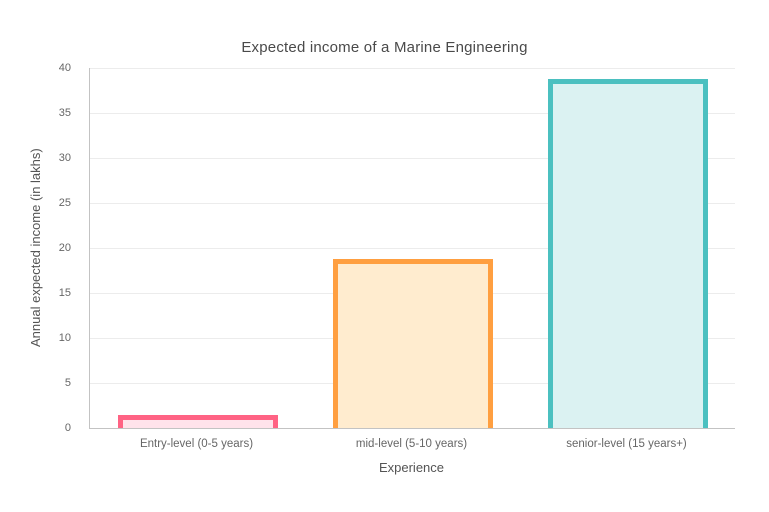  I want to click on y-axis-tick-labels: 0 5 10 15 20 25 30 35 40, so click(40, 248).